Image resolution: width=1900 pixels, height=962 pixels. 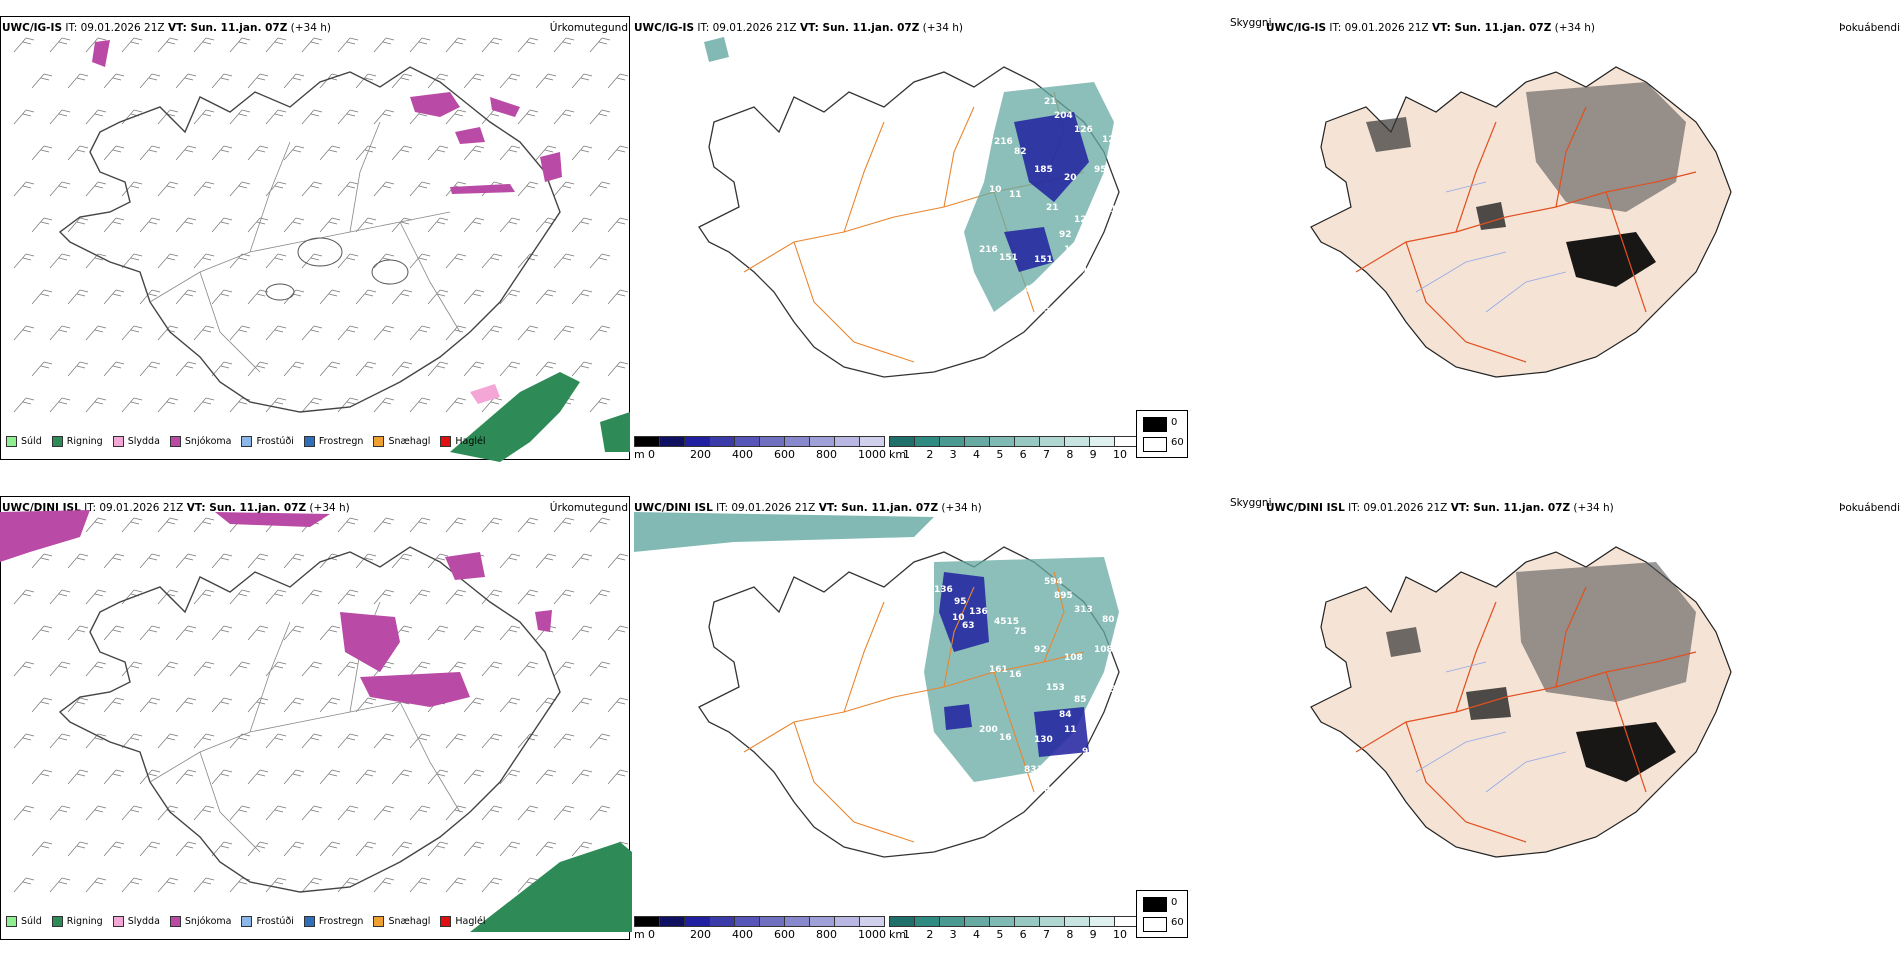 I want to click on lead-time: (+34 h), so click(x=1593, y=508).